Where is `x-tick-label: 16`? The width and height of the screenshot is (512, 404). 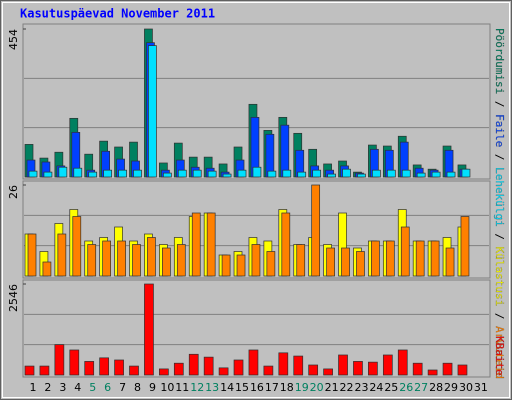
x-tick-label: 16 is located at coordinates (257, 387).